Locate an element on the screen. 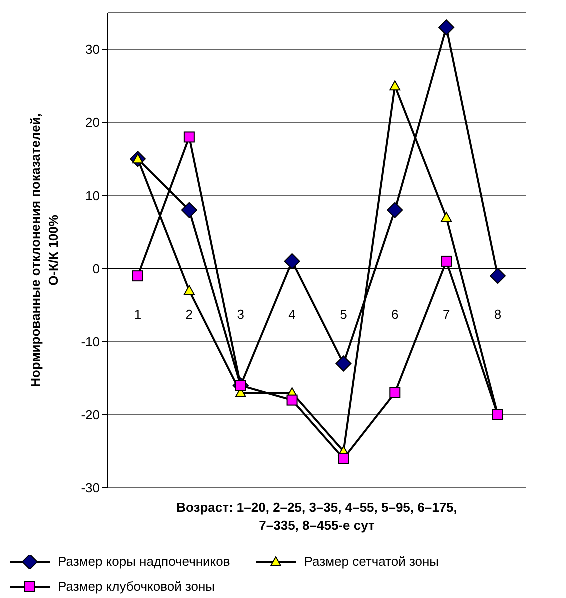 The width and height of the screenshot is (566, 598). legend-label: Размер коры надпочечников is located at coordinates (144, 561).